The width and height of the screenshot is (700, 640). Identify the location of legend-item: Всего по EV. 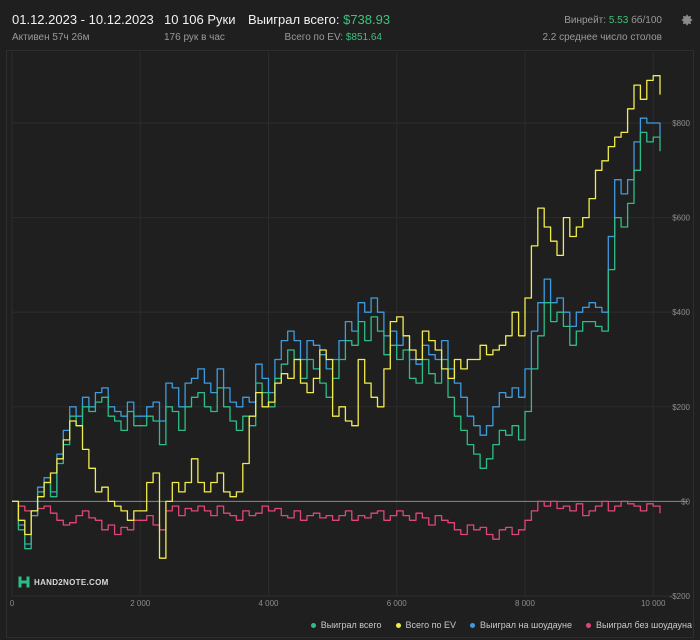
(426, 625).